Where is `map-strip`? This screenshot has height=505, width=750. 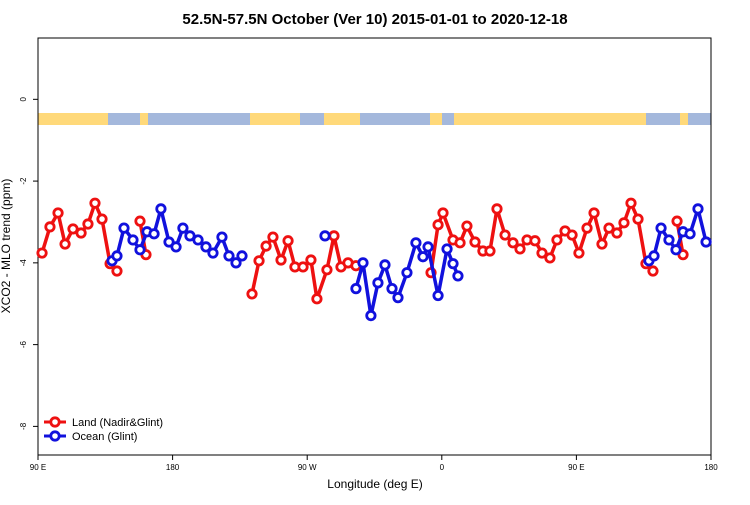
map-strip is located at coordinates (374, 119).